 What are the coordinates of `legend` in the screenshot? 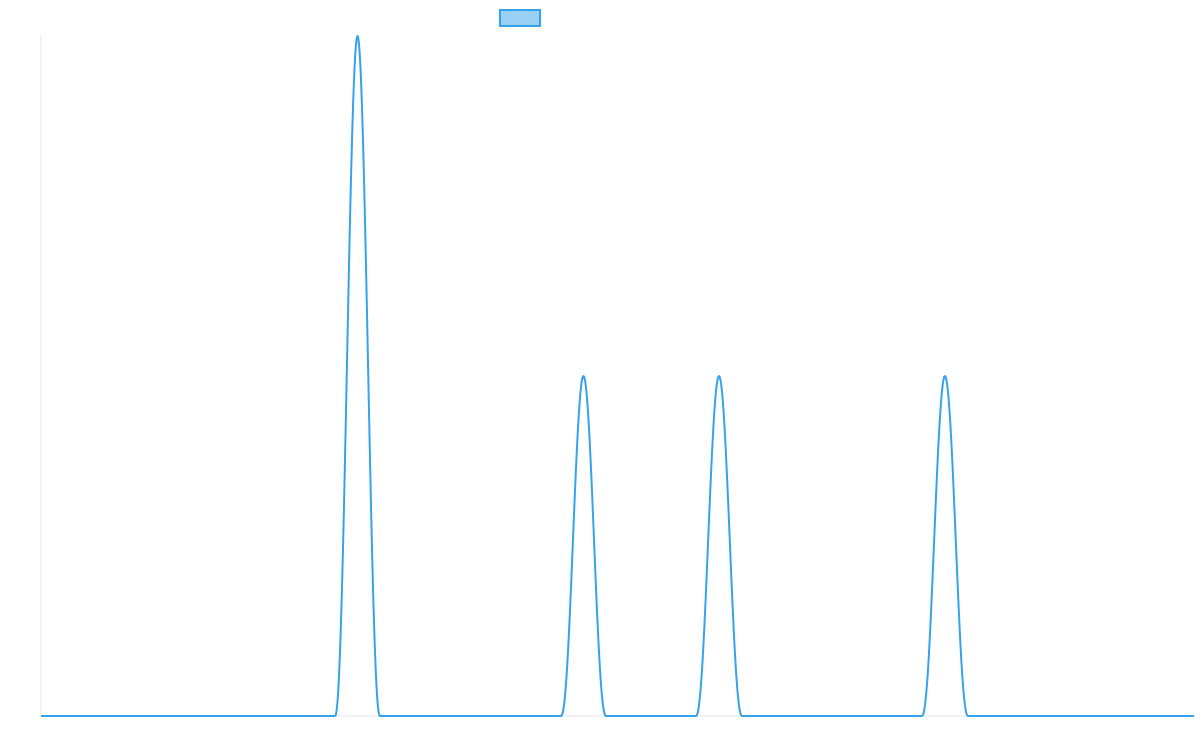 It's located at (520, 18).